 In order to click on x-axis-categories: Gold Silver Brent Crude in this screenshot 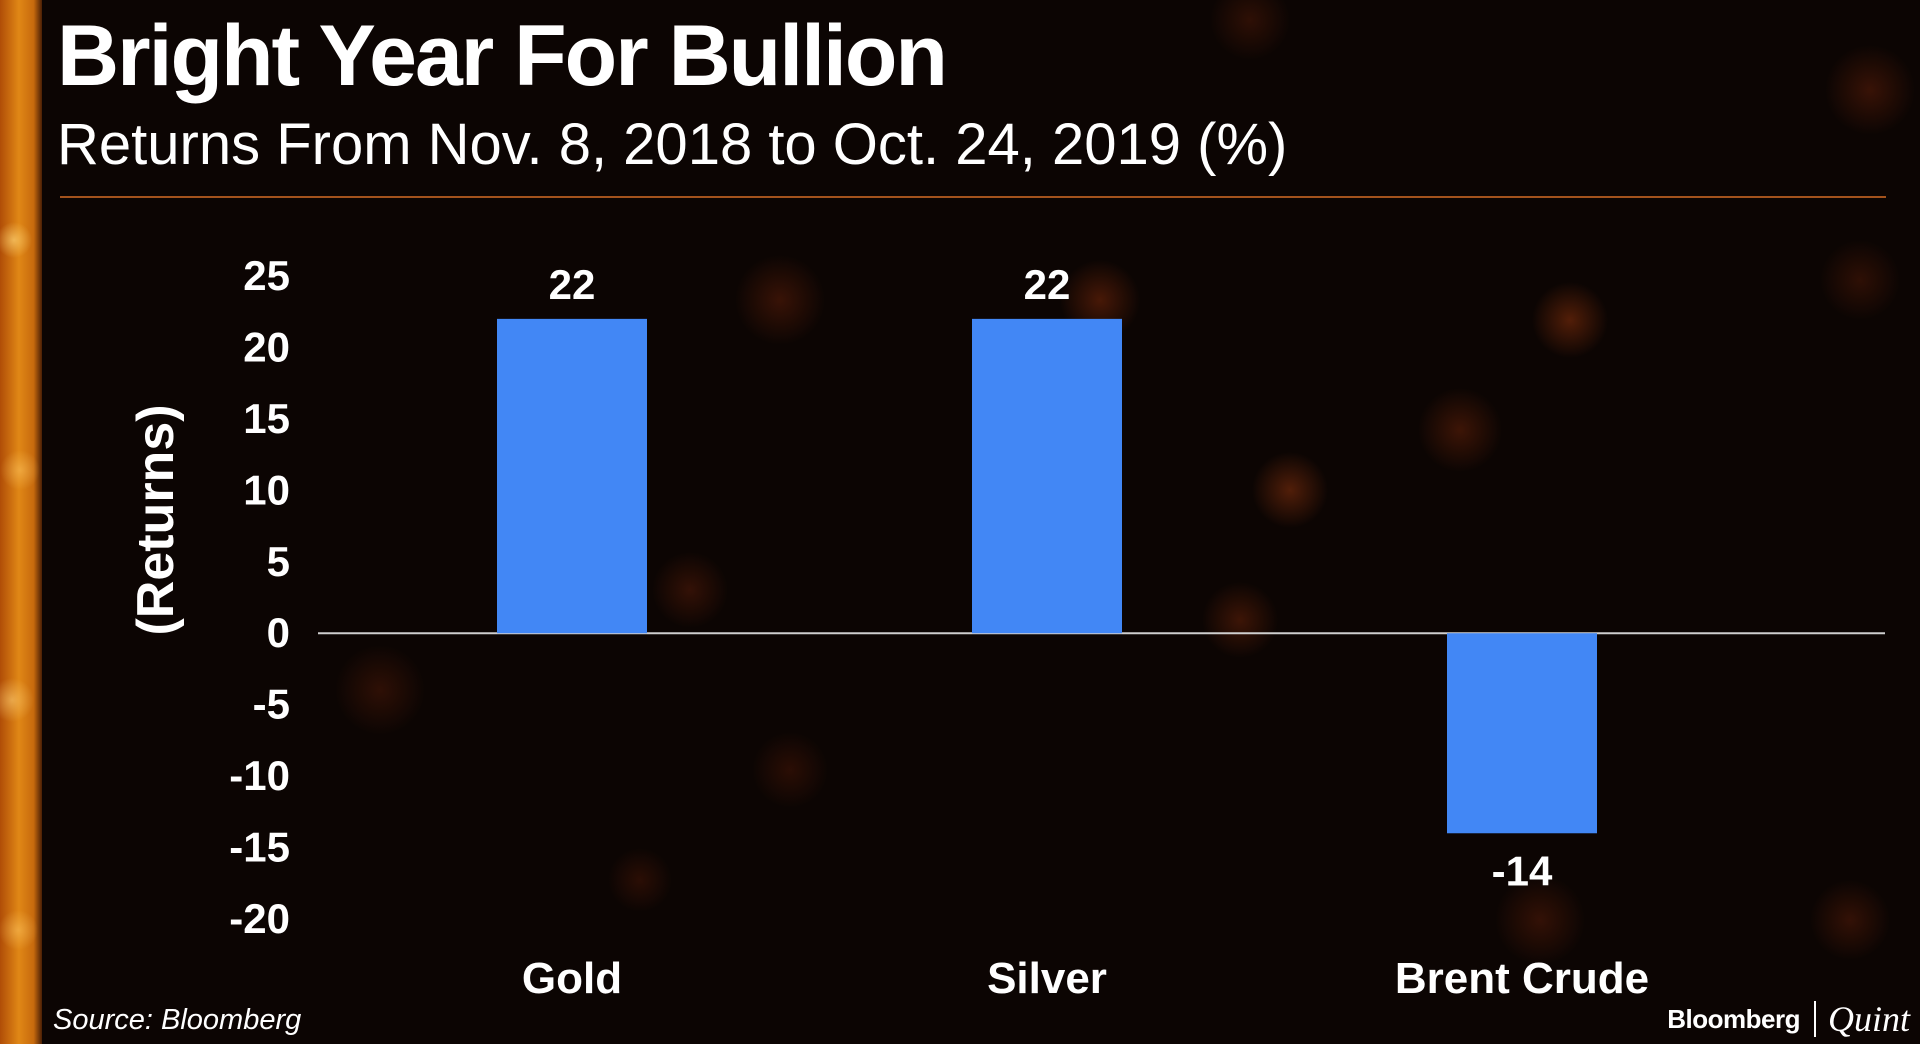, I will do `click(1085, 978)`.